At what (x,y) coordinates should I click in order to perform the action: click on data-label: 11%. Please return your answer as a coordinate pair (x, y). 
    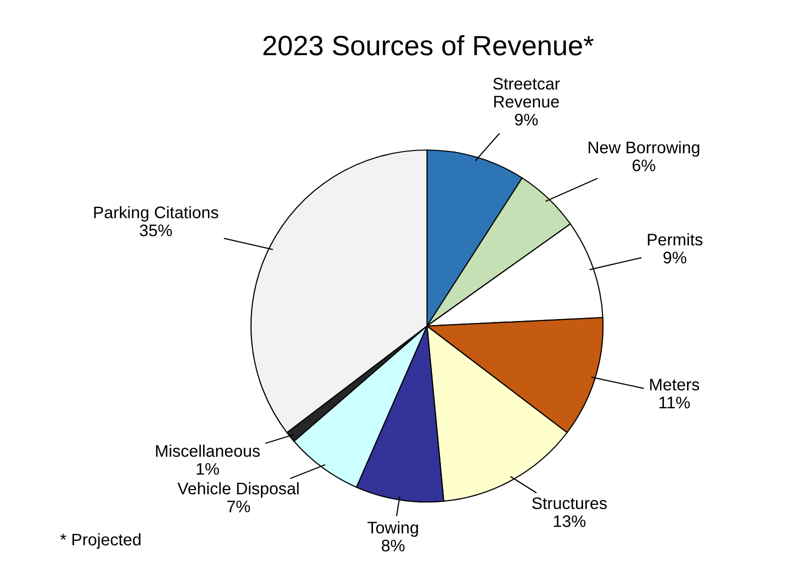
    Looking at the image, I should click on (675, 402).